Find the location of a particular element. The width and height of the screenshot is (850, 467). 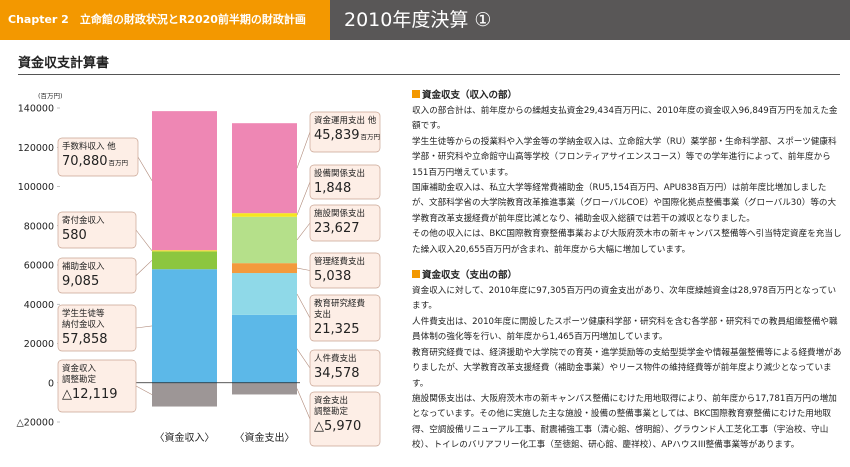

y-tick-label: 60000 is located at coordinates (39, 266).